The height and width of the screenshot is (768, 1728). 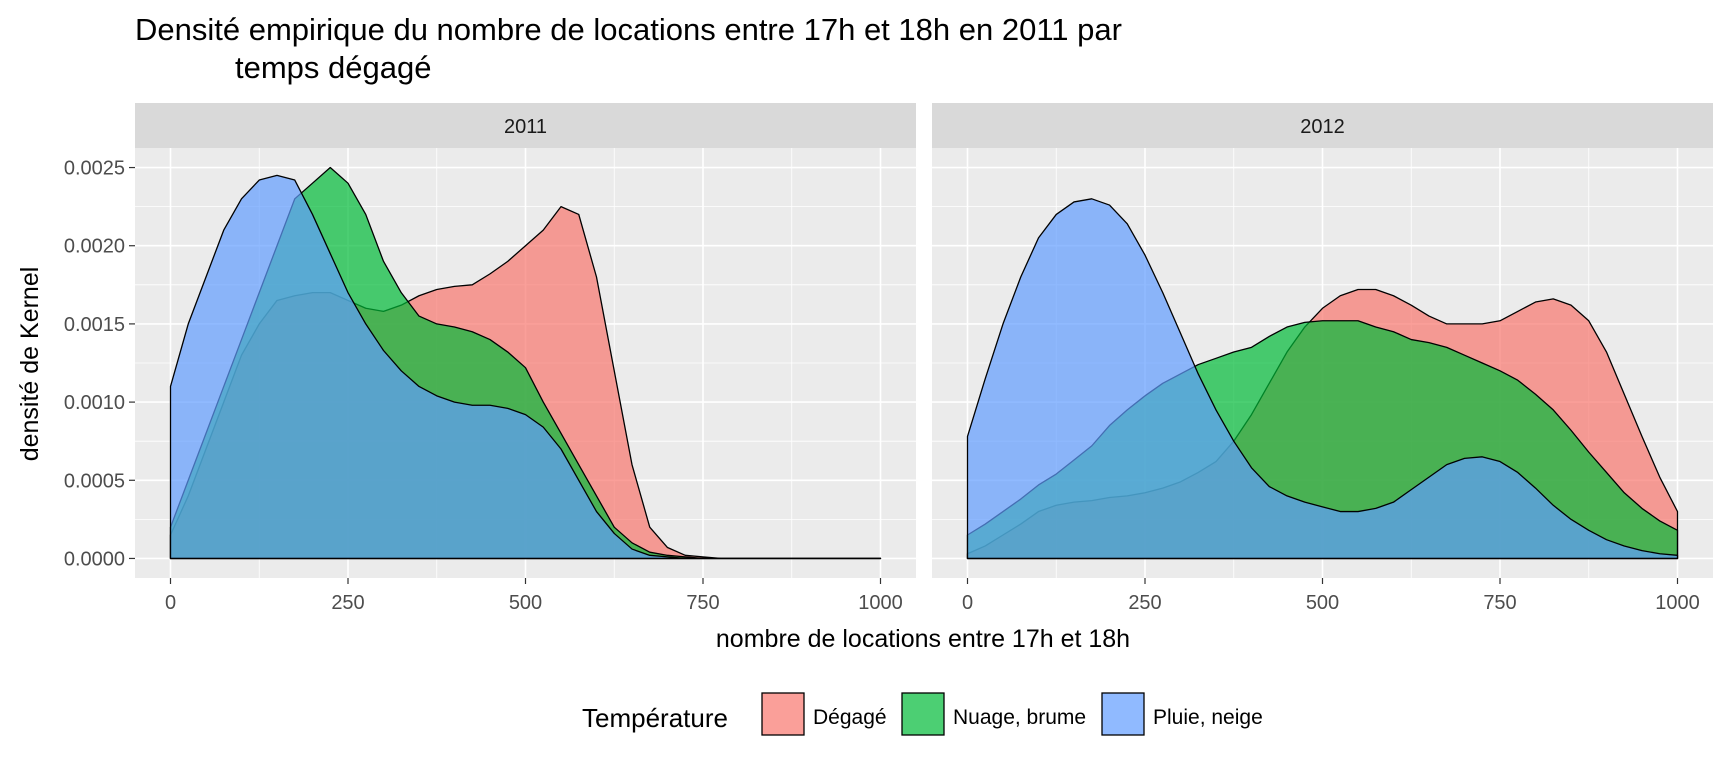 I want to click on legend-item-pluie-neige: Pluie, neige, so click(x=1182, y=714).